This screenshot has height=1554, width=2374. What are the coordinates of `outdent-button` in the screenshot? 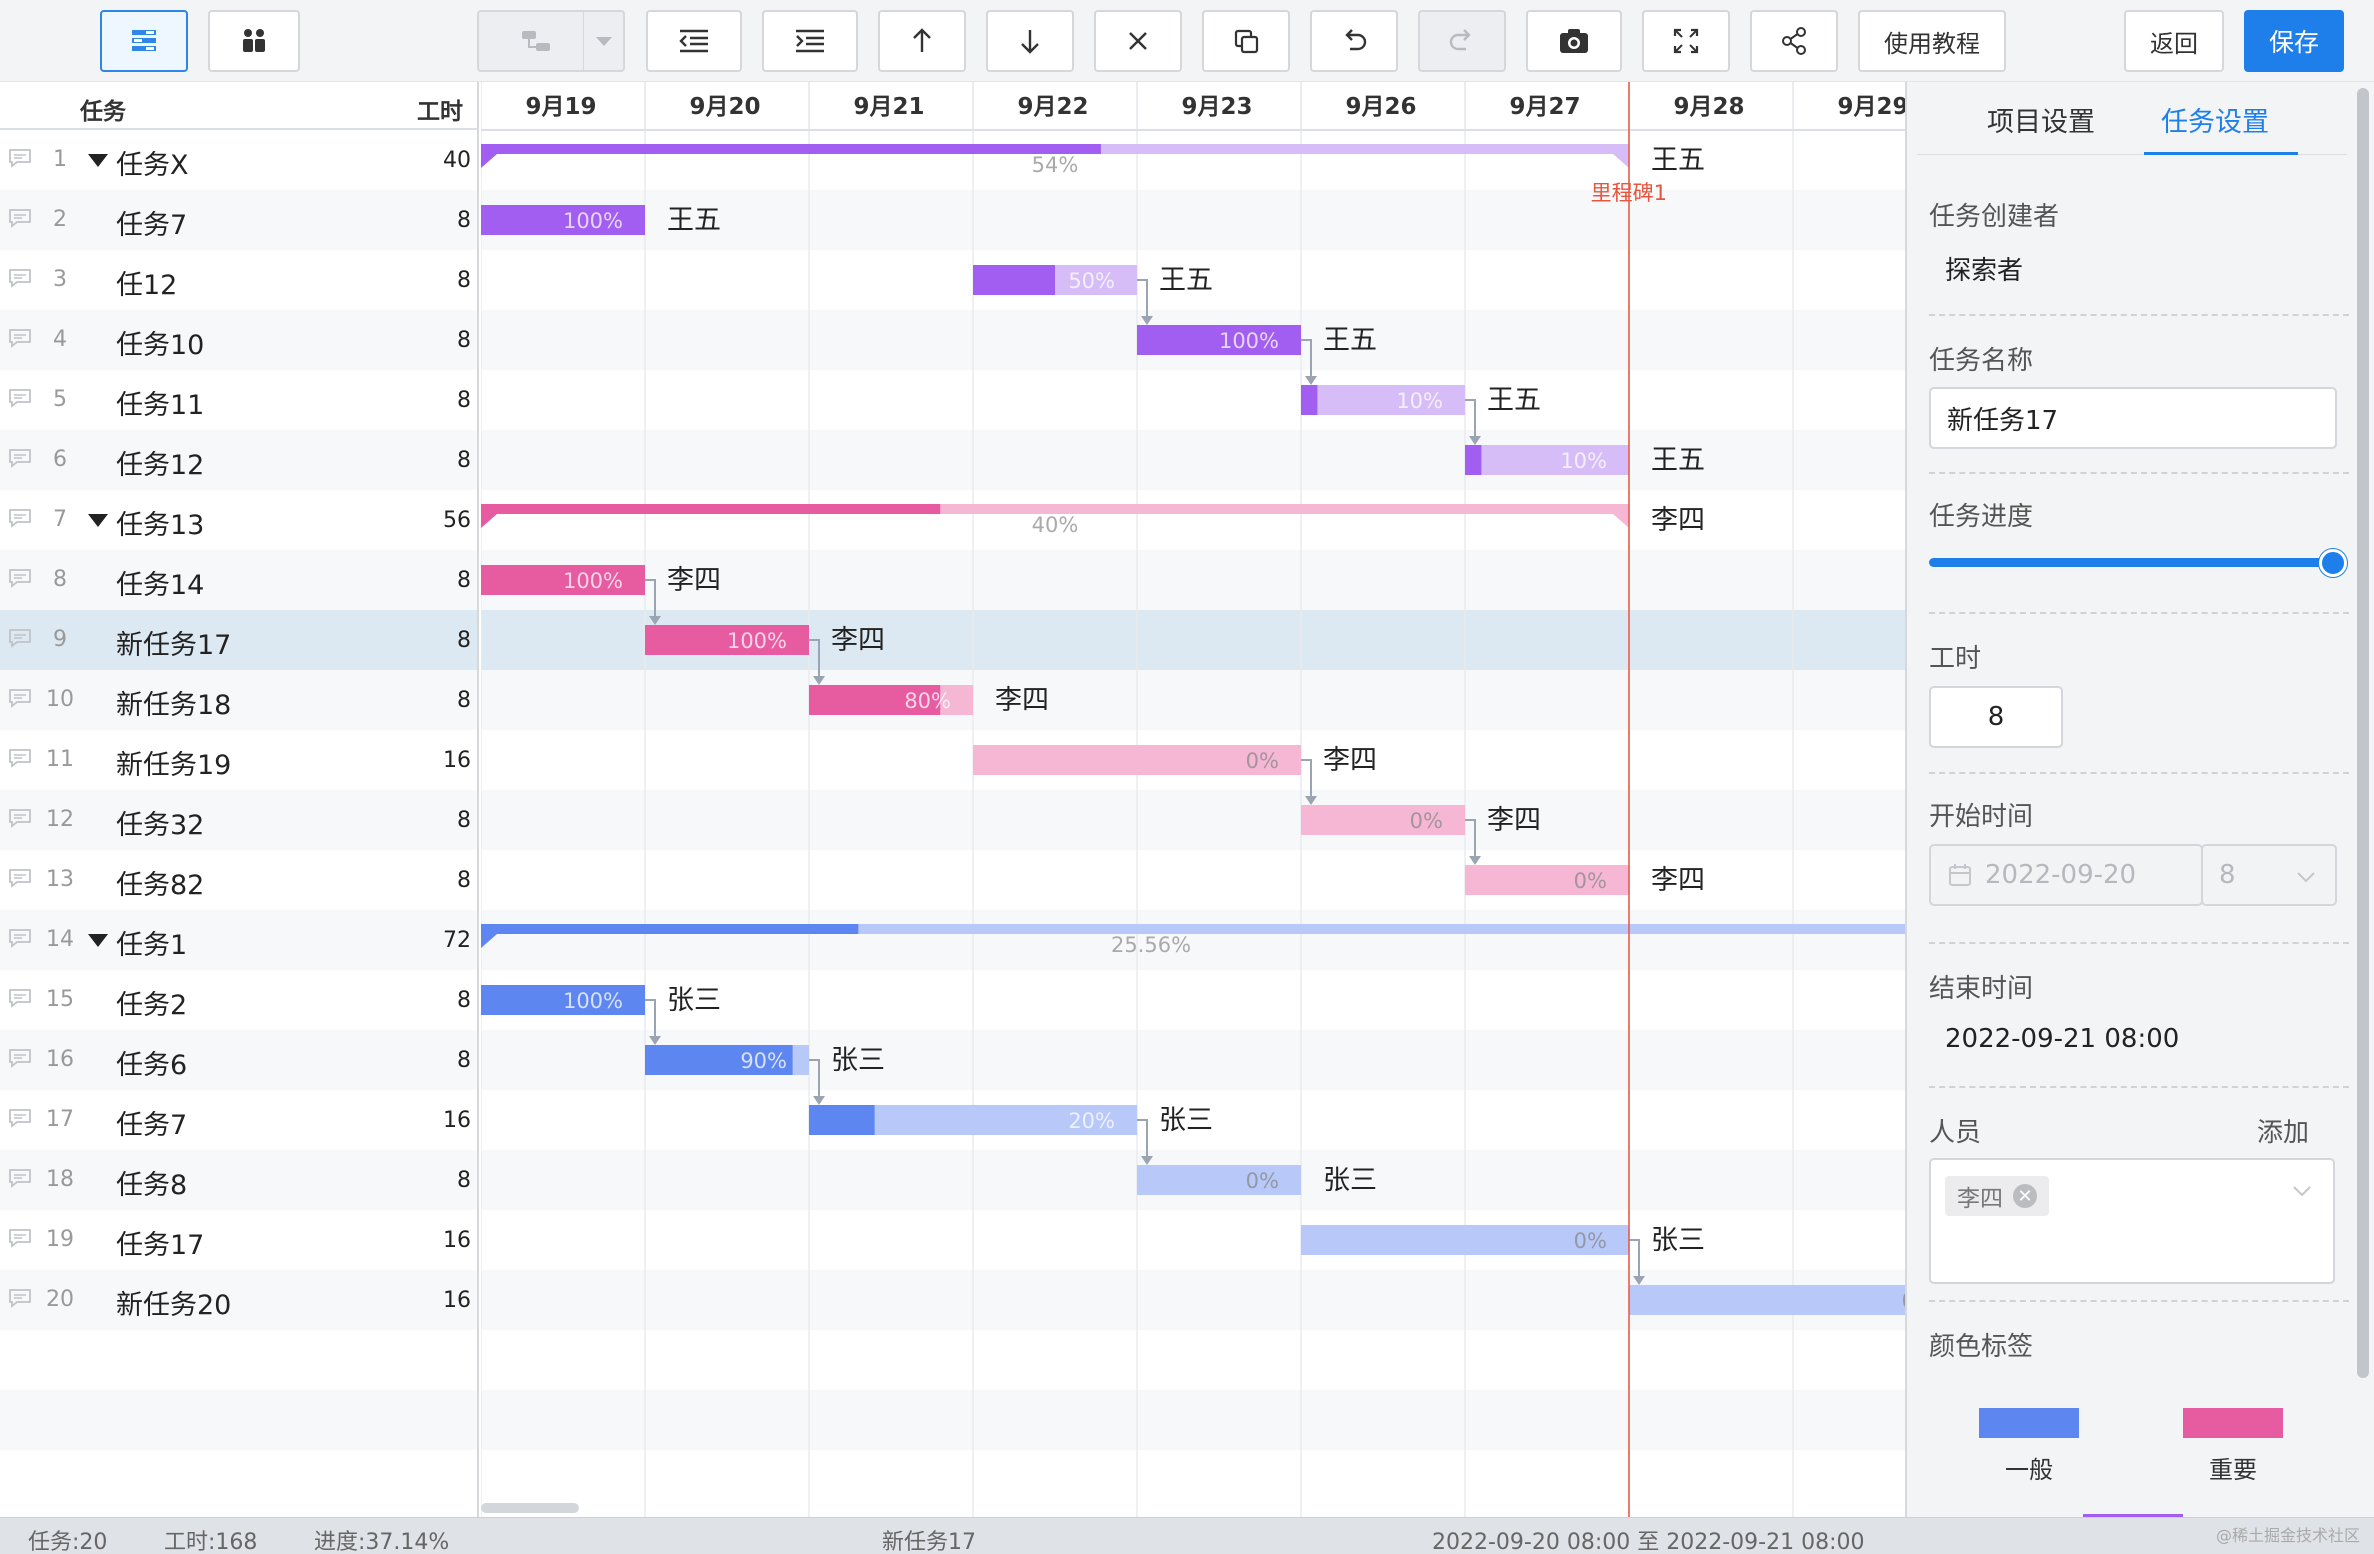 It's located at (694, 41).